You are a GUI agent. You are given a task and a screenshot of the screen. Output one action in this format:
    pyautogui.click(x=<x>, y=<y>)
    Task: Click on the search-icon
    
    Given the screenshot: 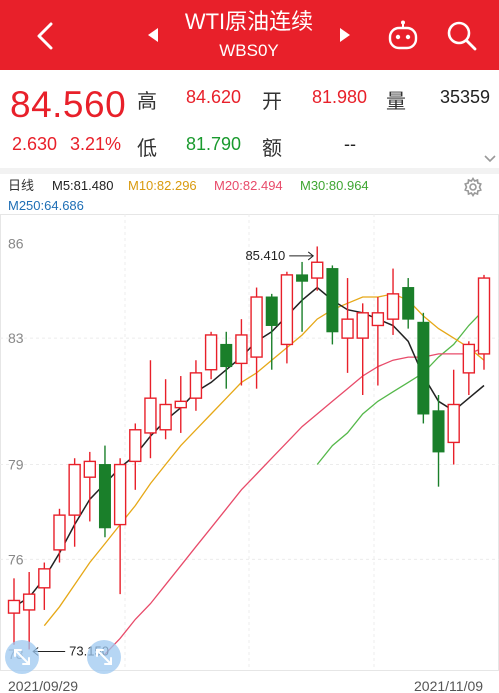 What is the action you would take?
    pyautogui.click(x=462, y=36)
    